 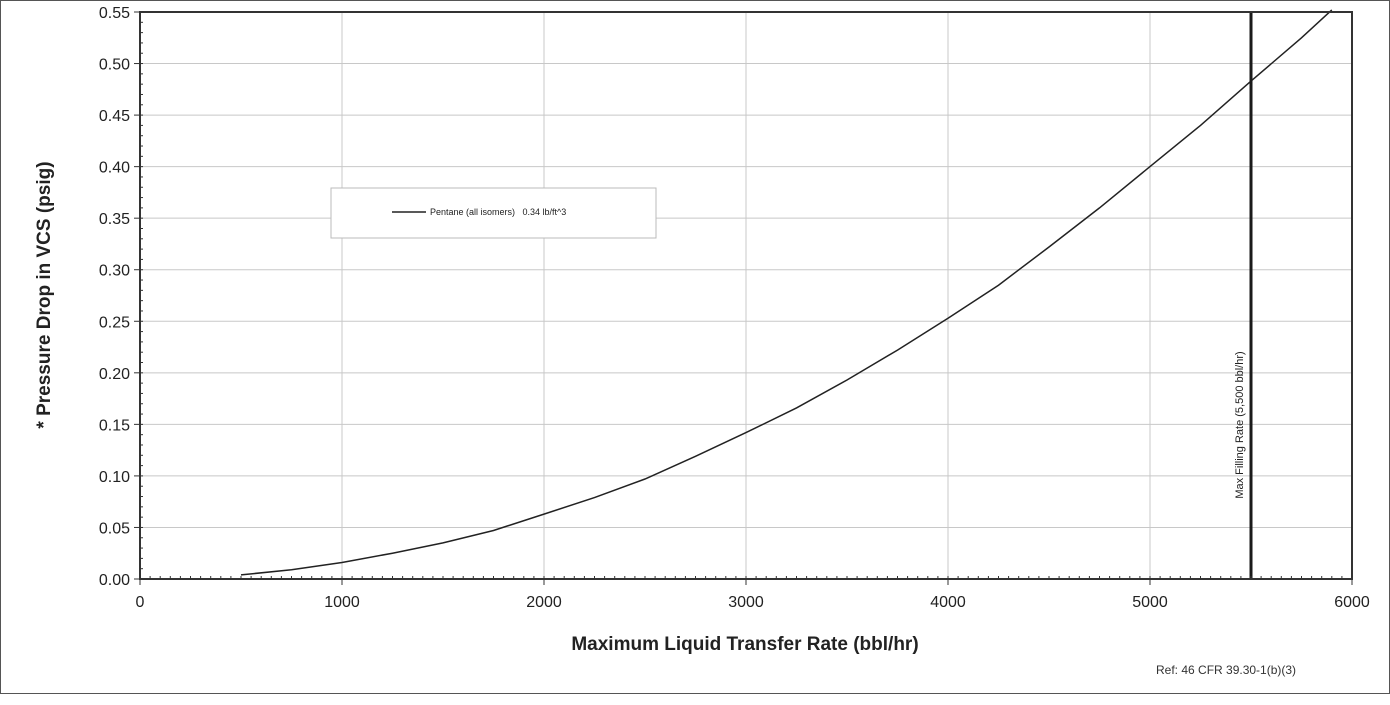 What do you see at coordinates (44, 294) in the screenshot?
I see `y-axis-title: * Pressure Drop in VCS (psig)` at bounding box center [44, 294].